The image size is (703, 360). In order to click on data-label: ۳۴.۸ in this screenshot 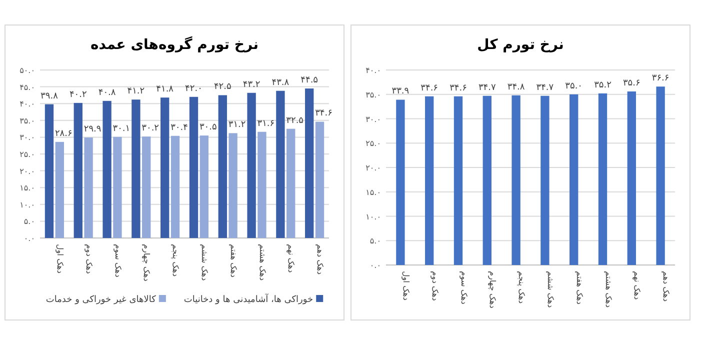, I will do `click(516, 87)`.